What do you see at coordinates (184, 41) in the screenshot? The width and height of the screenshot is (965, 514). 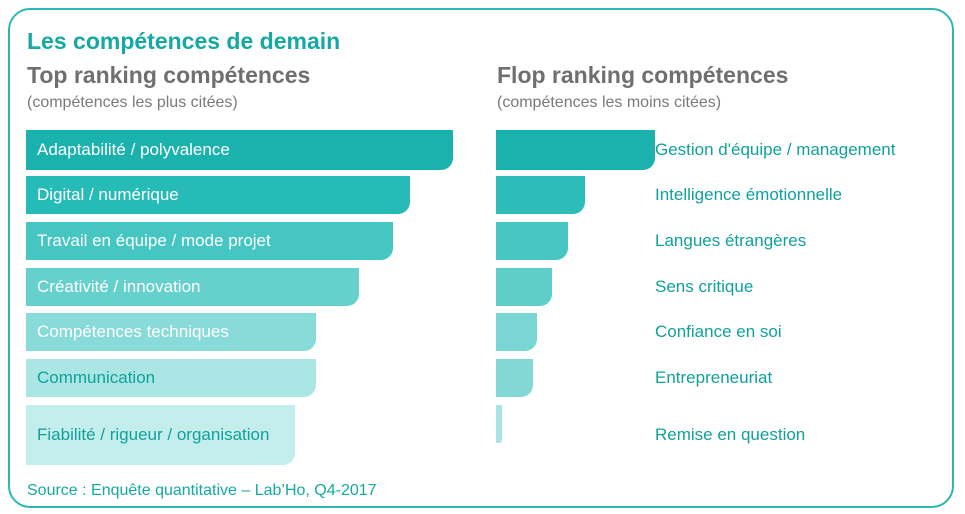 I see `title: Les compétences de demain` at bounding box center [184, 41].